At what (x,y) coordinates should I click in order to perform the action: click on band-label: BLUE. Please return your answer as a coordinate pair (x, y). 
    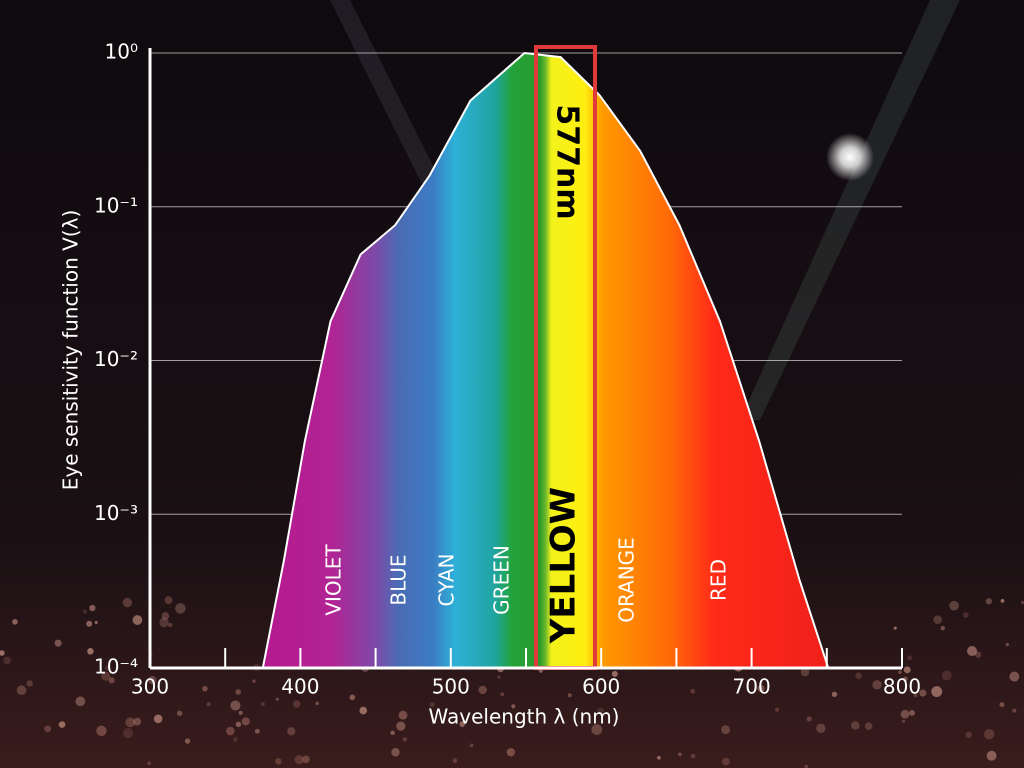
    Looking at the image, I should click on (399, 579).